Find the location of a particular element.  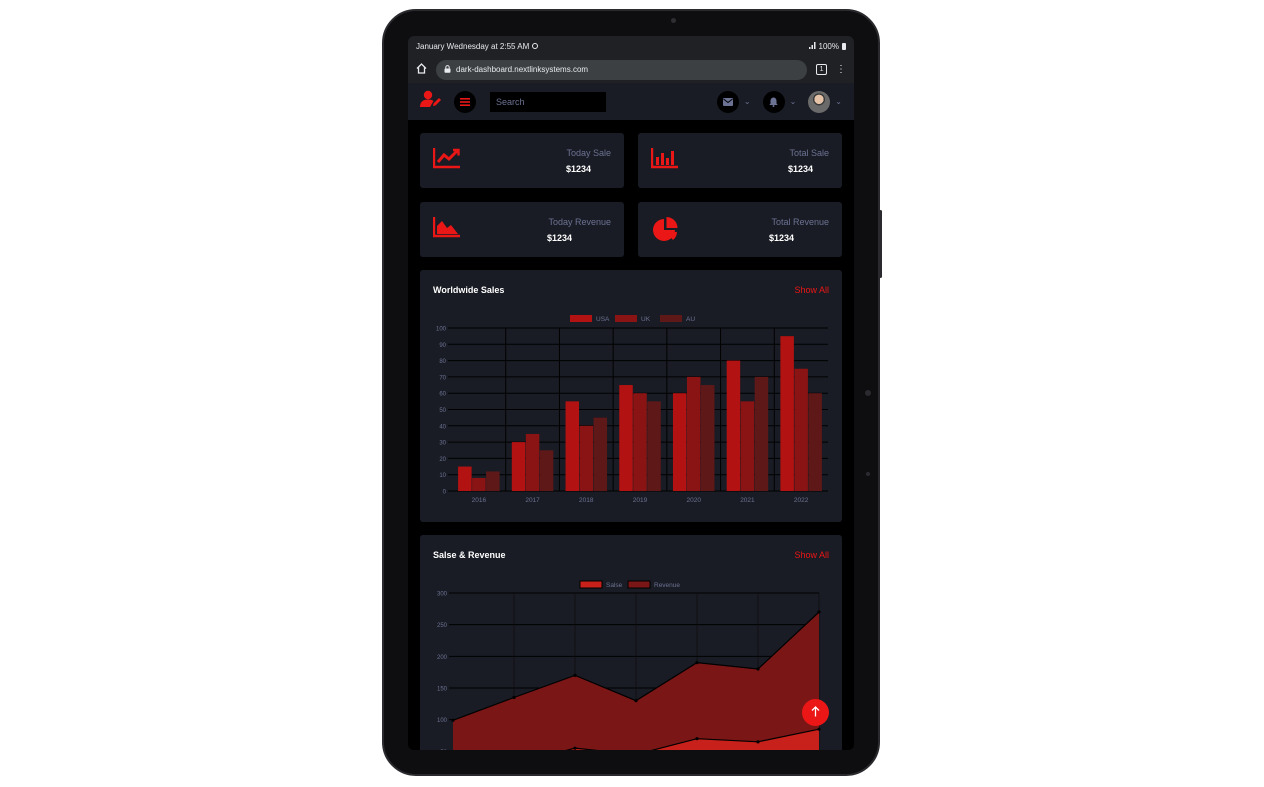

profile-dropdown: ⌄ is located at coordinates (825, 101).